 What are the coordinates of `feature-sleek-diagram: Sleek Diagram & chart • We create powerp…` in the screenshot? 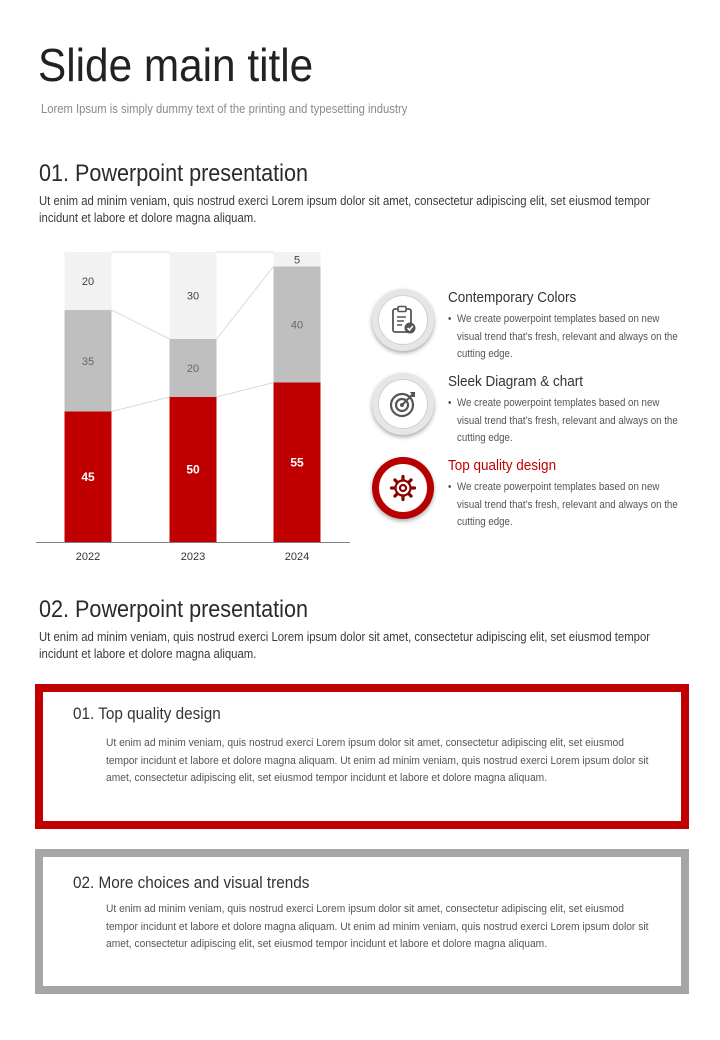 It's located at (535, 413).